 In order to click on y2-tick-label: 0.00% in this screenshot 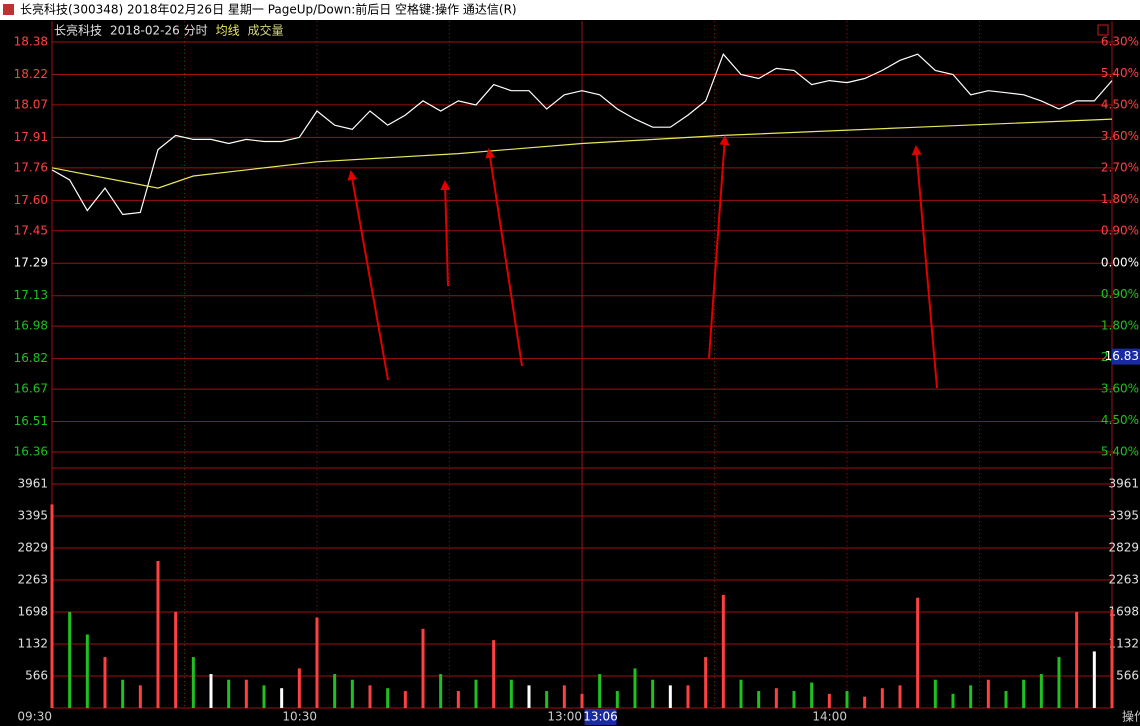, I will do `click(1120, 262)`.